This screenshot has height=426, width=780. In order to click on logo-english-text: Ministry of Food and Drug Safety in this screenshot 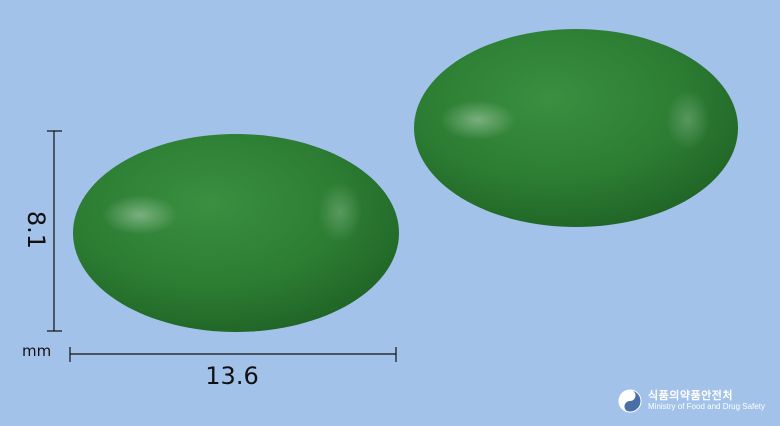, I will do `click(706, 406)`.